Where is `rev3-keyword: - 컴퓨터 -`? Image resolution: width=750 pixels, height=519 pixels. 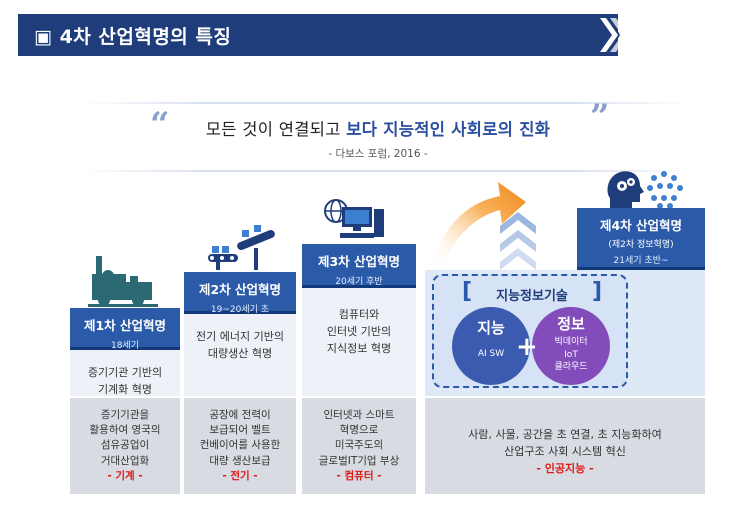
rev3-keyword: - 컴퓨터 - is located at coordinates (359, 475).